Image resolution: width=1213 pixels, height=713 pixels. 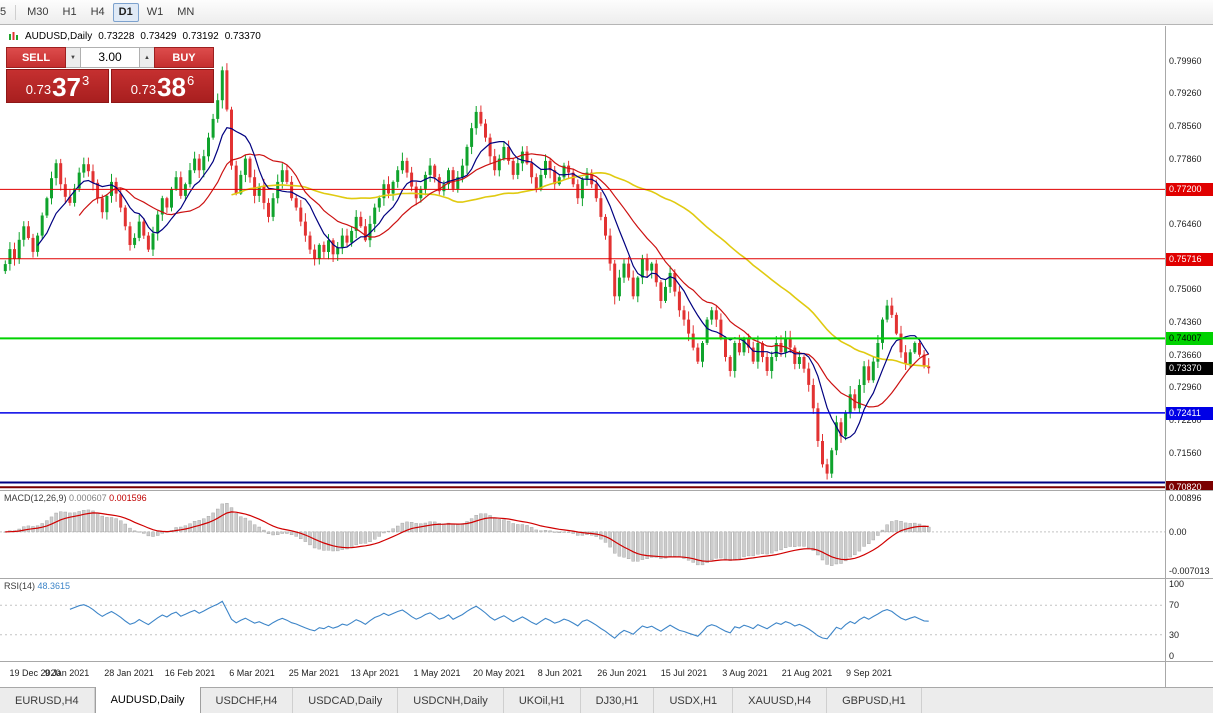 I want to click on date-axis-label: 20 May 2021, so click(x=499, y=673).